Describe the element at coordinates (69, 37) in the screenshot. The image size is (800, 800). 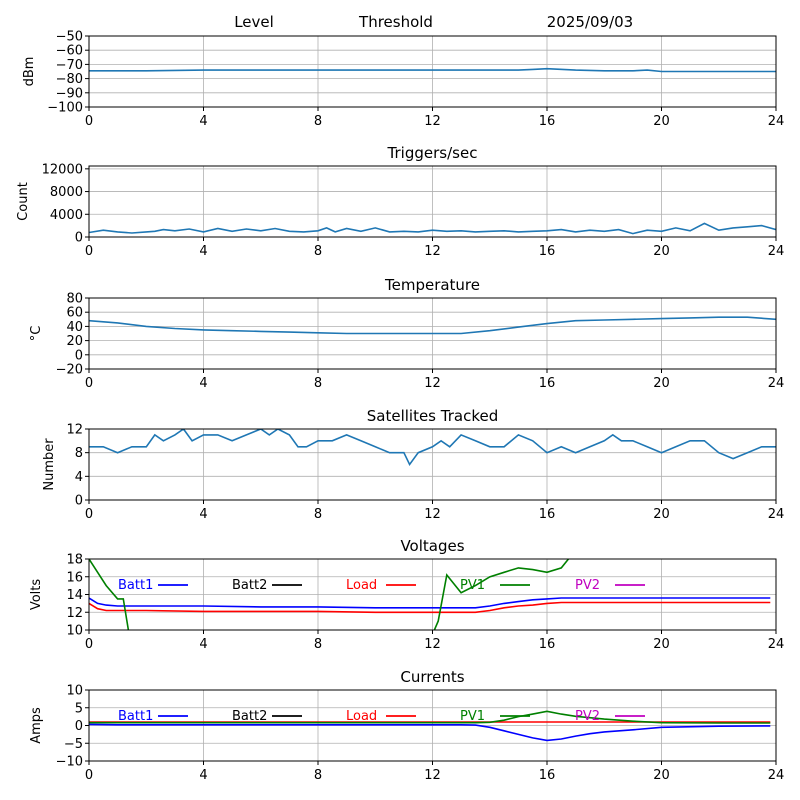
I see `y-tick-label: −50` at that location.